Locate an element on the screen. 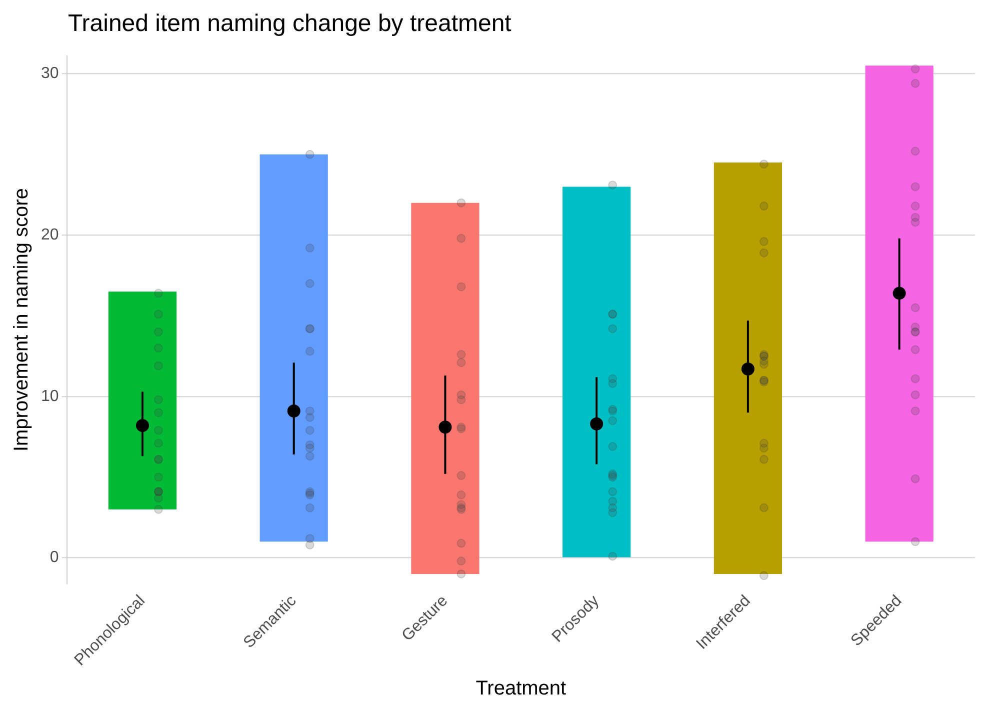  y-tick-label: 10 is located at coordinates (50, 396).